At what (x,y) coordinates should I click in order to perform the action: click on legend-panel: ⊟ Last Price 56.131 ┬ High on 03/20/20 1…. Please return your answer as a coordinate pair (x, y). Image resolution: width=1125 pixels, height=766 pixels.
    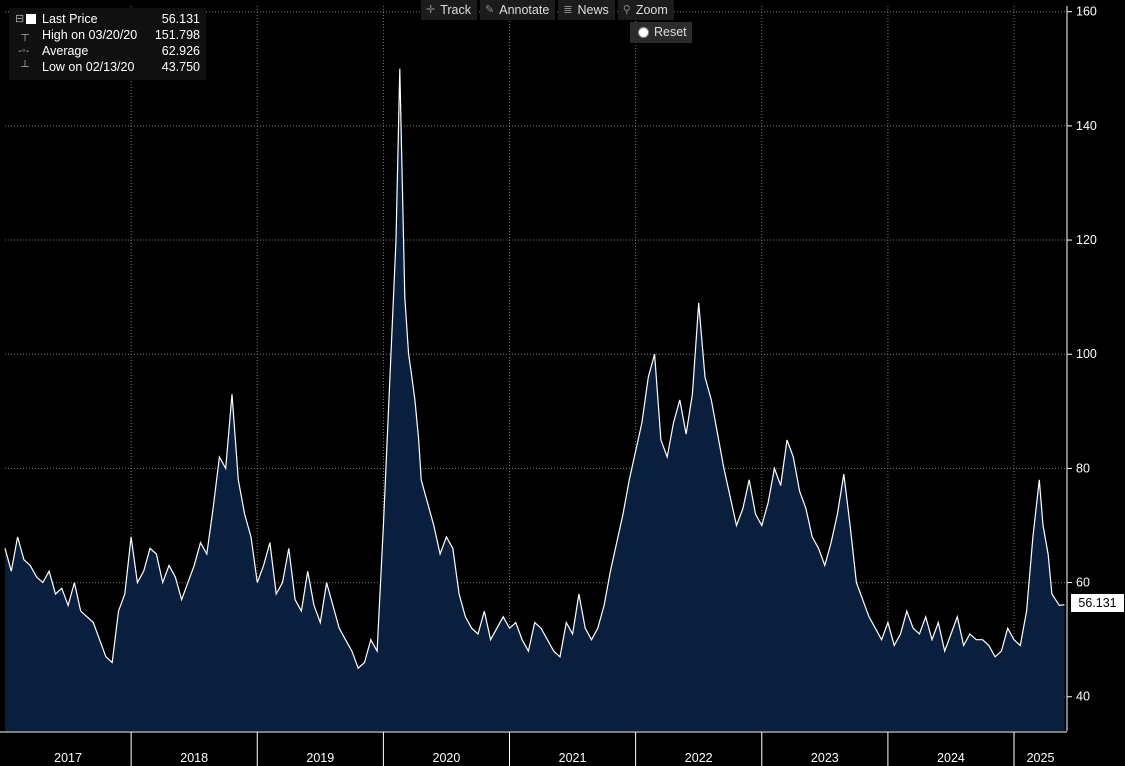
    Looking at the image, I should click on (107, 44).